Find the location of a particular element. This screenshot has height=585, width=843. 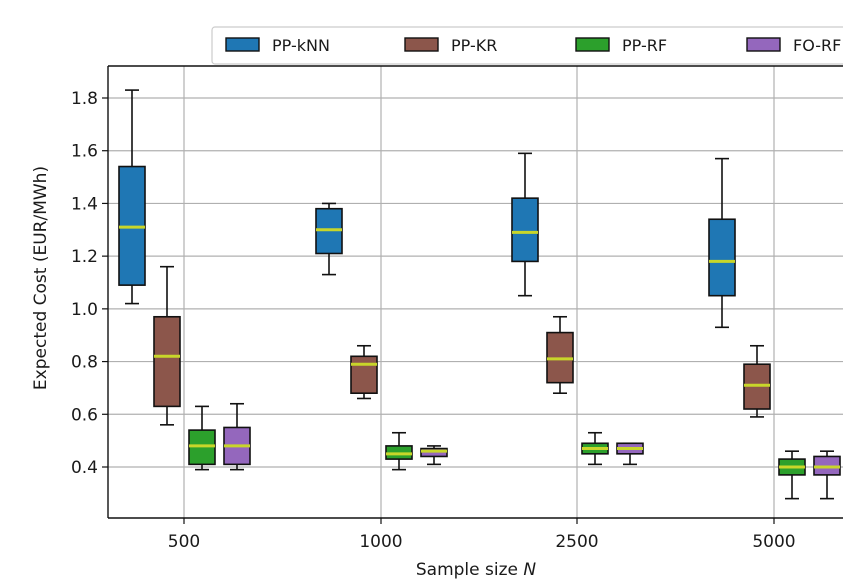

legend-label: PP-kNN is located at coordinates (301, 45).